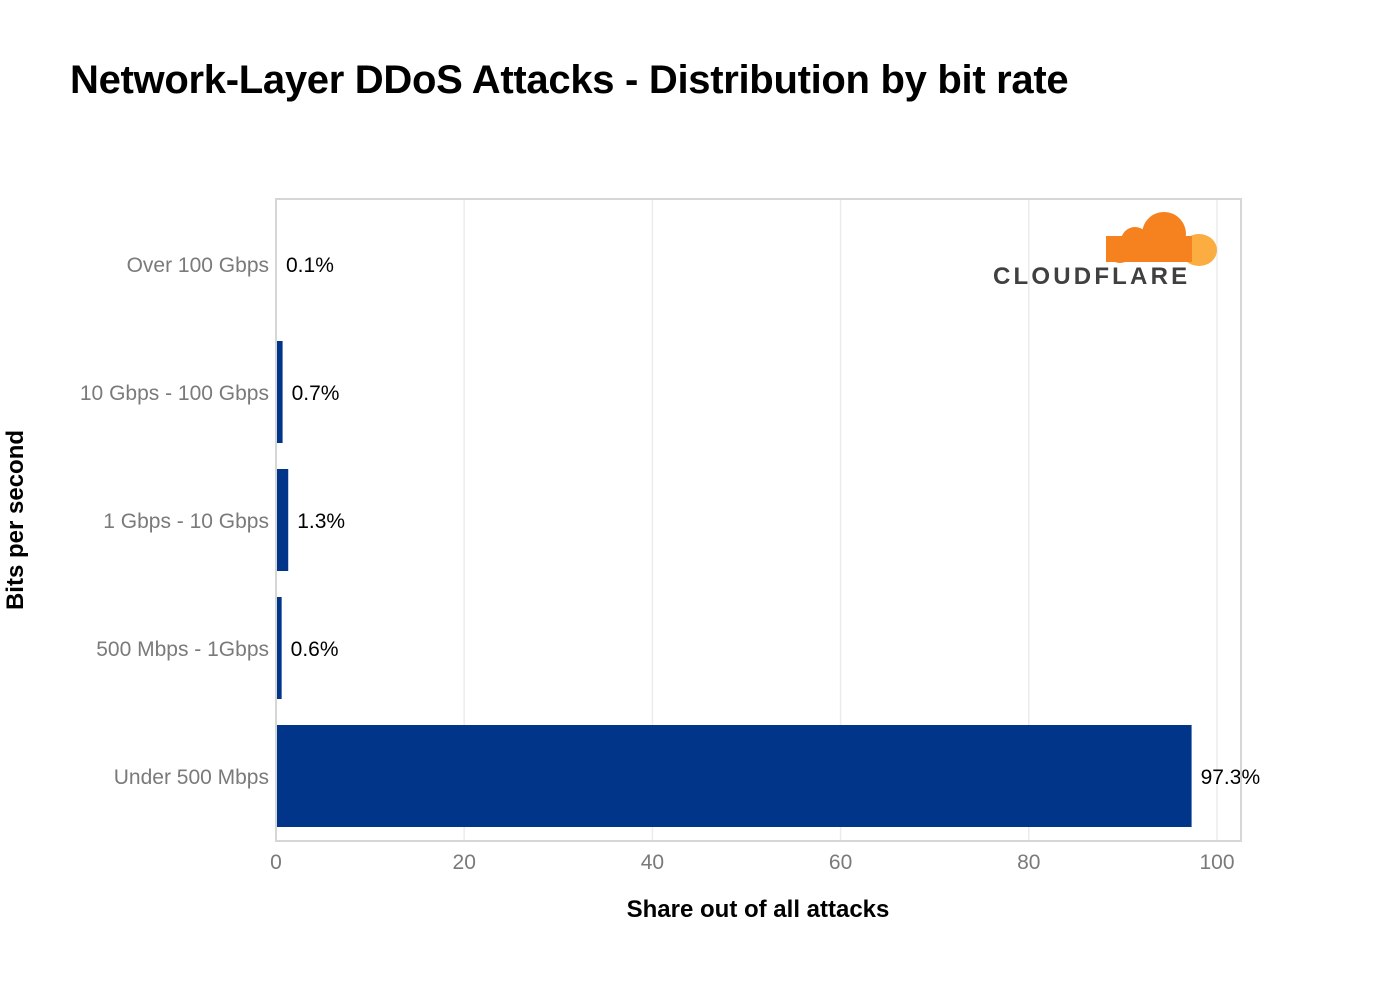 Image resolution: width=1400 pixels, height=1000 pixels. I want to click on x-tick-label: 20, so click(464, 862).